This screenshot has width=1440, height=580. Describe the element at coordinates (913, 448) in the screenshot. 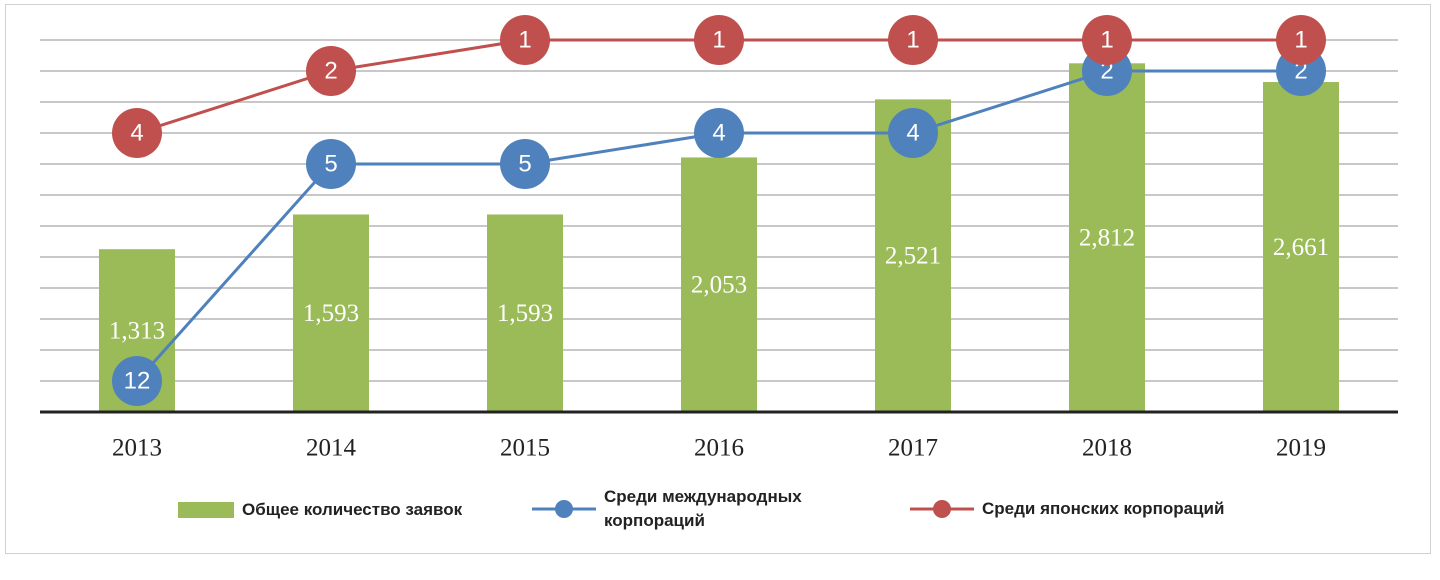

I see `x-tick-label: 2017` at that location.